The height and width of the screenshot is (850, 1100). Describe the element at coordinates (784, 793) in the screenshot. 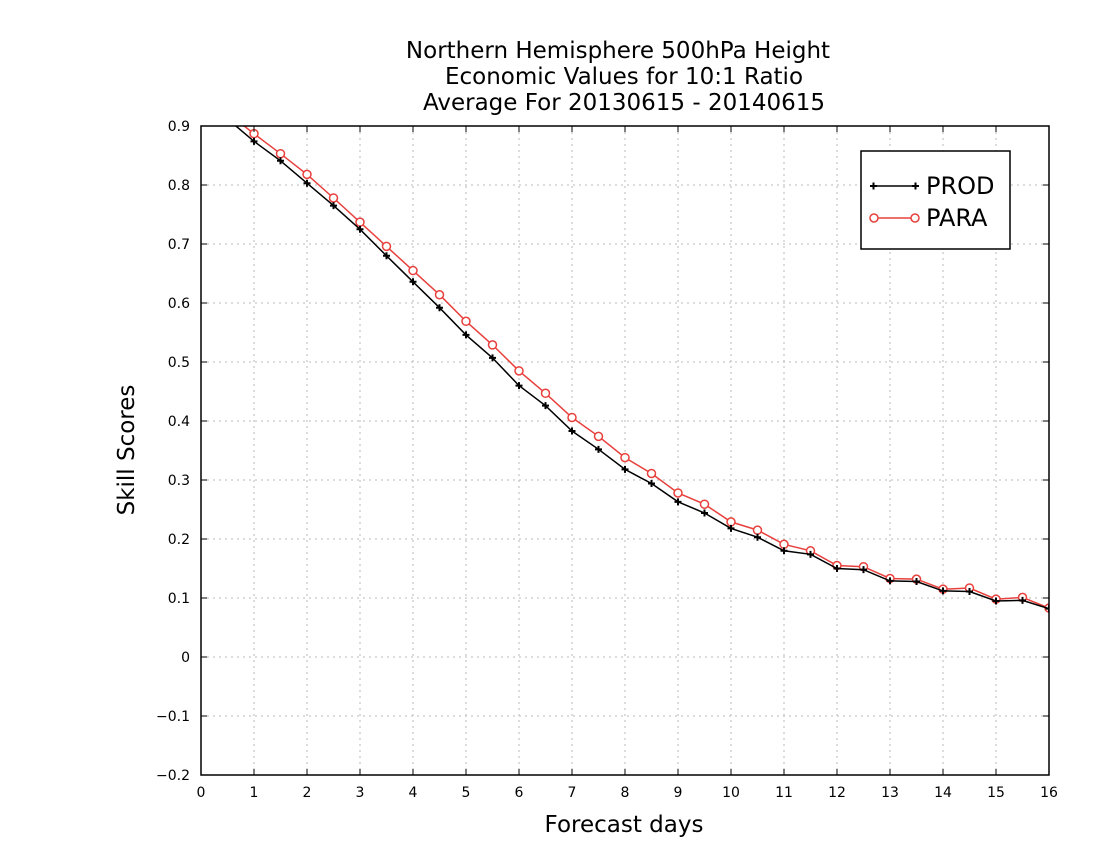

I see `x-tick-label: 11` at that location.